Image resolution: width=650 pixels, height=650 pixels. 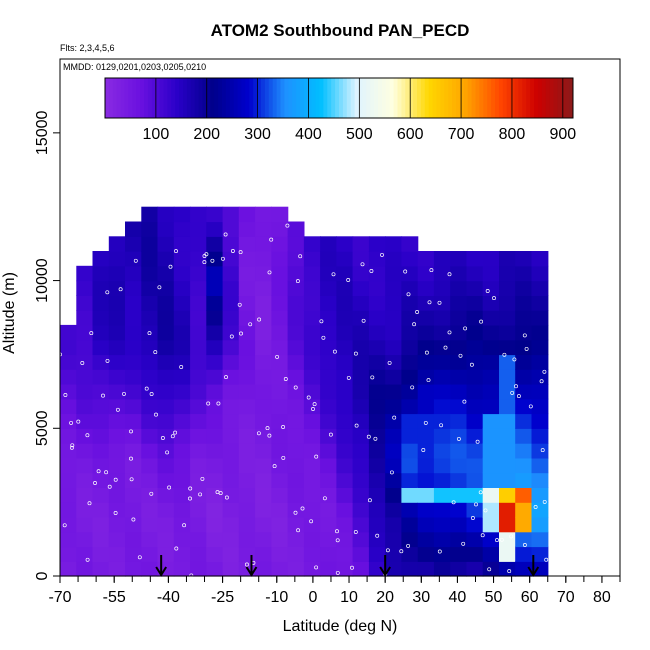 I want to click on colorbar-tick-label: 600, so click(x=410, y=134).